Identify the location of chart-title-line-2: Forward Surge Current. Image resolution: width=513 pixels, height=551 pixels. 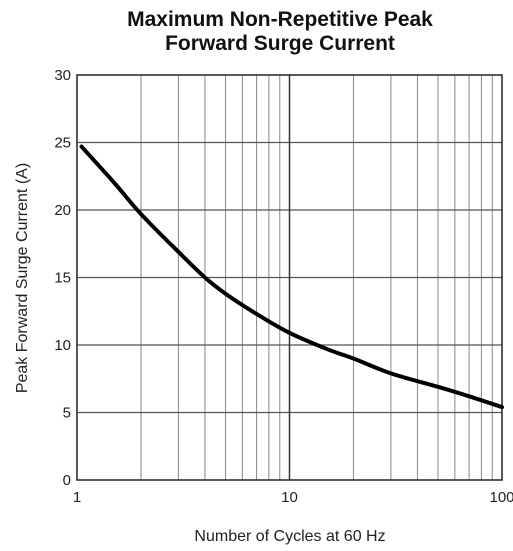
(280, 43).